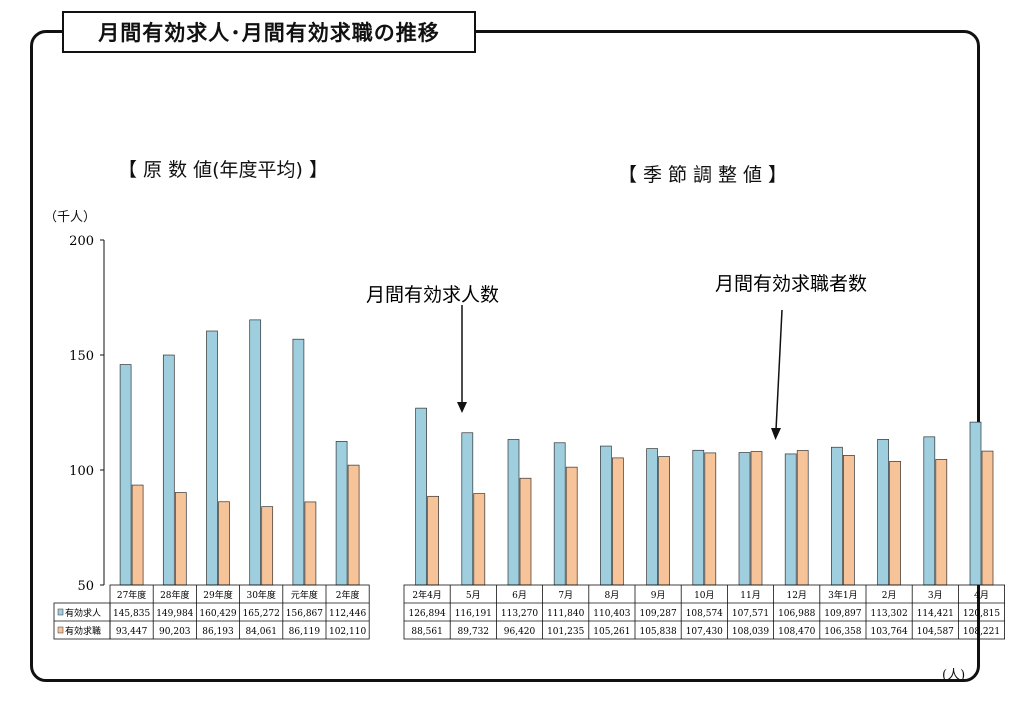 This screenshot has width=1024, height=701. Describe the element at coordinates (565, 632) in the screenshot. I see `value-label-seekers: 101,235` at that location.